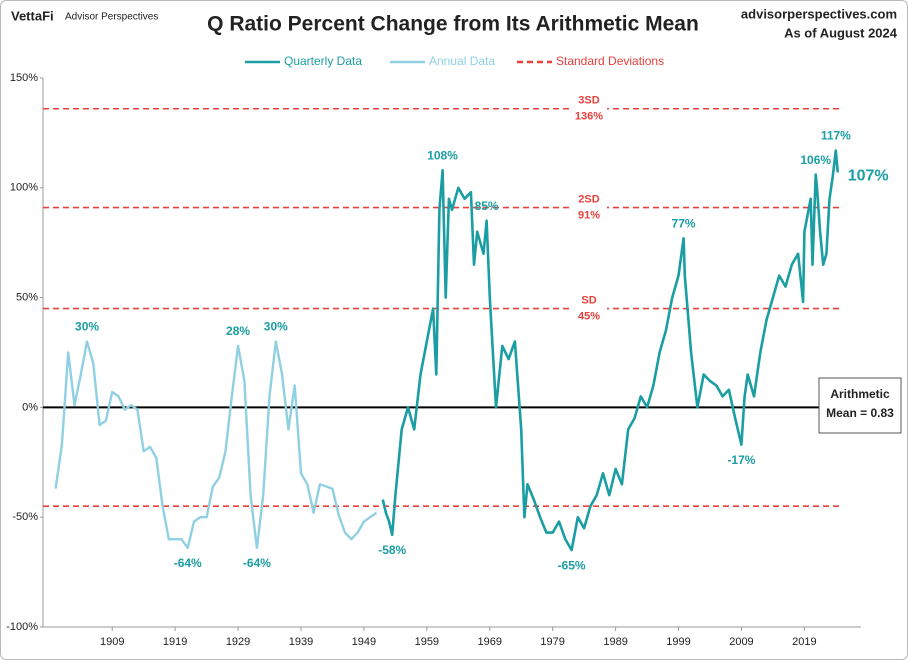  What do you see at coordinates (30, 407) in the screenshot?
I see `y-tick-label: 0%` at bounding box center [30, 407].